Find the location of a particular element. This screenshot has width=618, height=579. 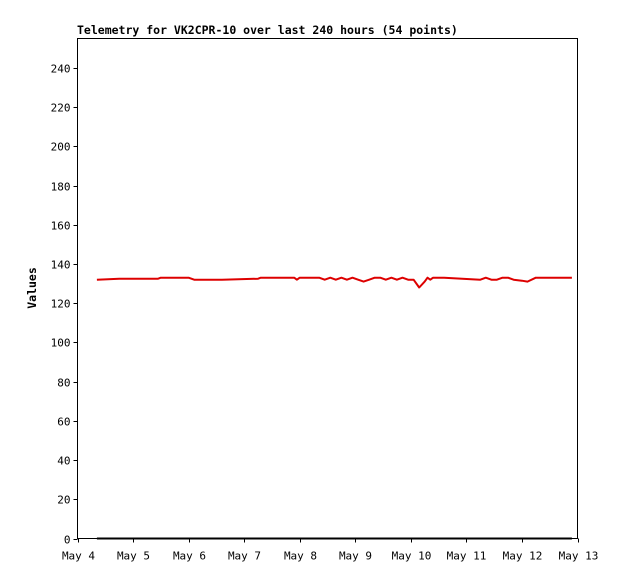

y-tick-label: 200 is located at coordinates (61, 147).